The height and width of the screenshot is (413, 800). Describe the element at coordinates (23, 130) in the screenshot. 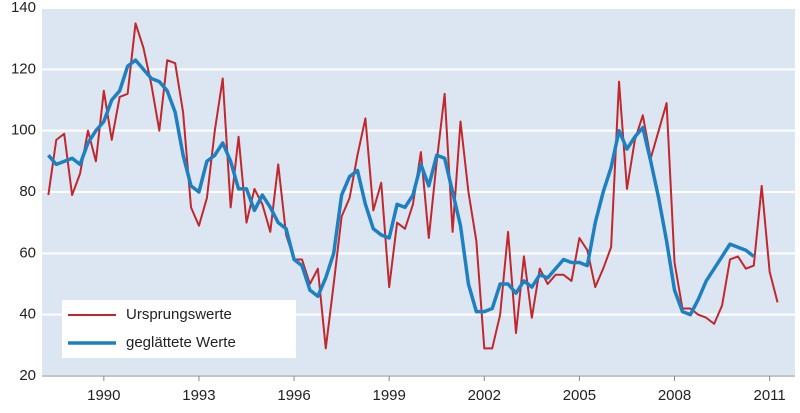

I see `y-tick-label: 100` at that location.